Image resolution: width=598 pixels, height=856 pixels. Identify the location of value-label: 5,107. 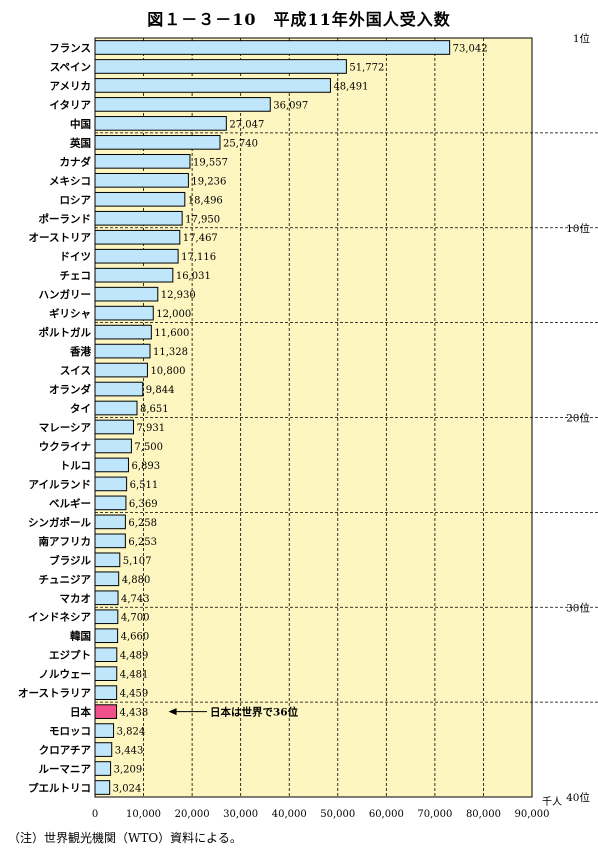
(137, 561).